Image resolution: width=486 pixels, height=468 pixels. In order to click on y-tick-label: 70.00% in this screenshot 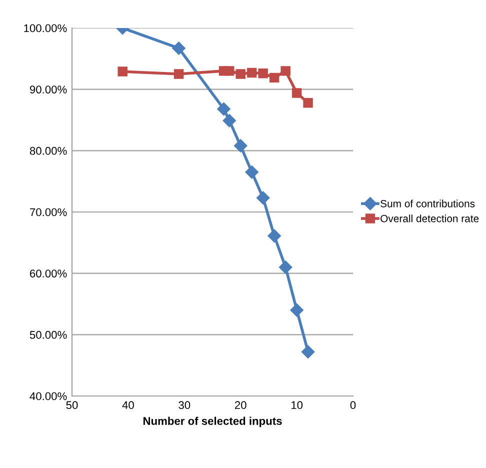, I will do `click(48, 212)`.